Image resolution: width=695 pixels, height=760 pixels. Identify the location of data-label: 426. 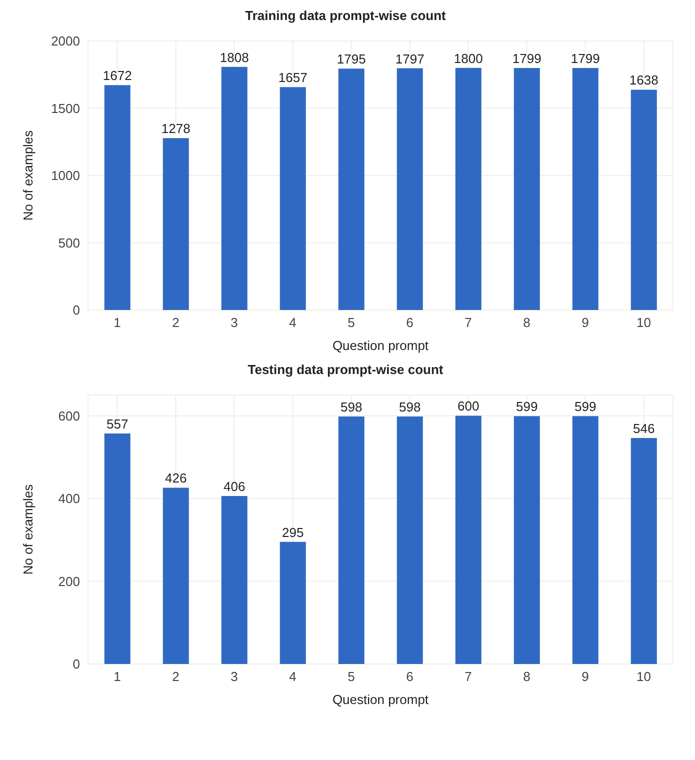
(176, 478).